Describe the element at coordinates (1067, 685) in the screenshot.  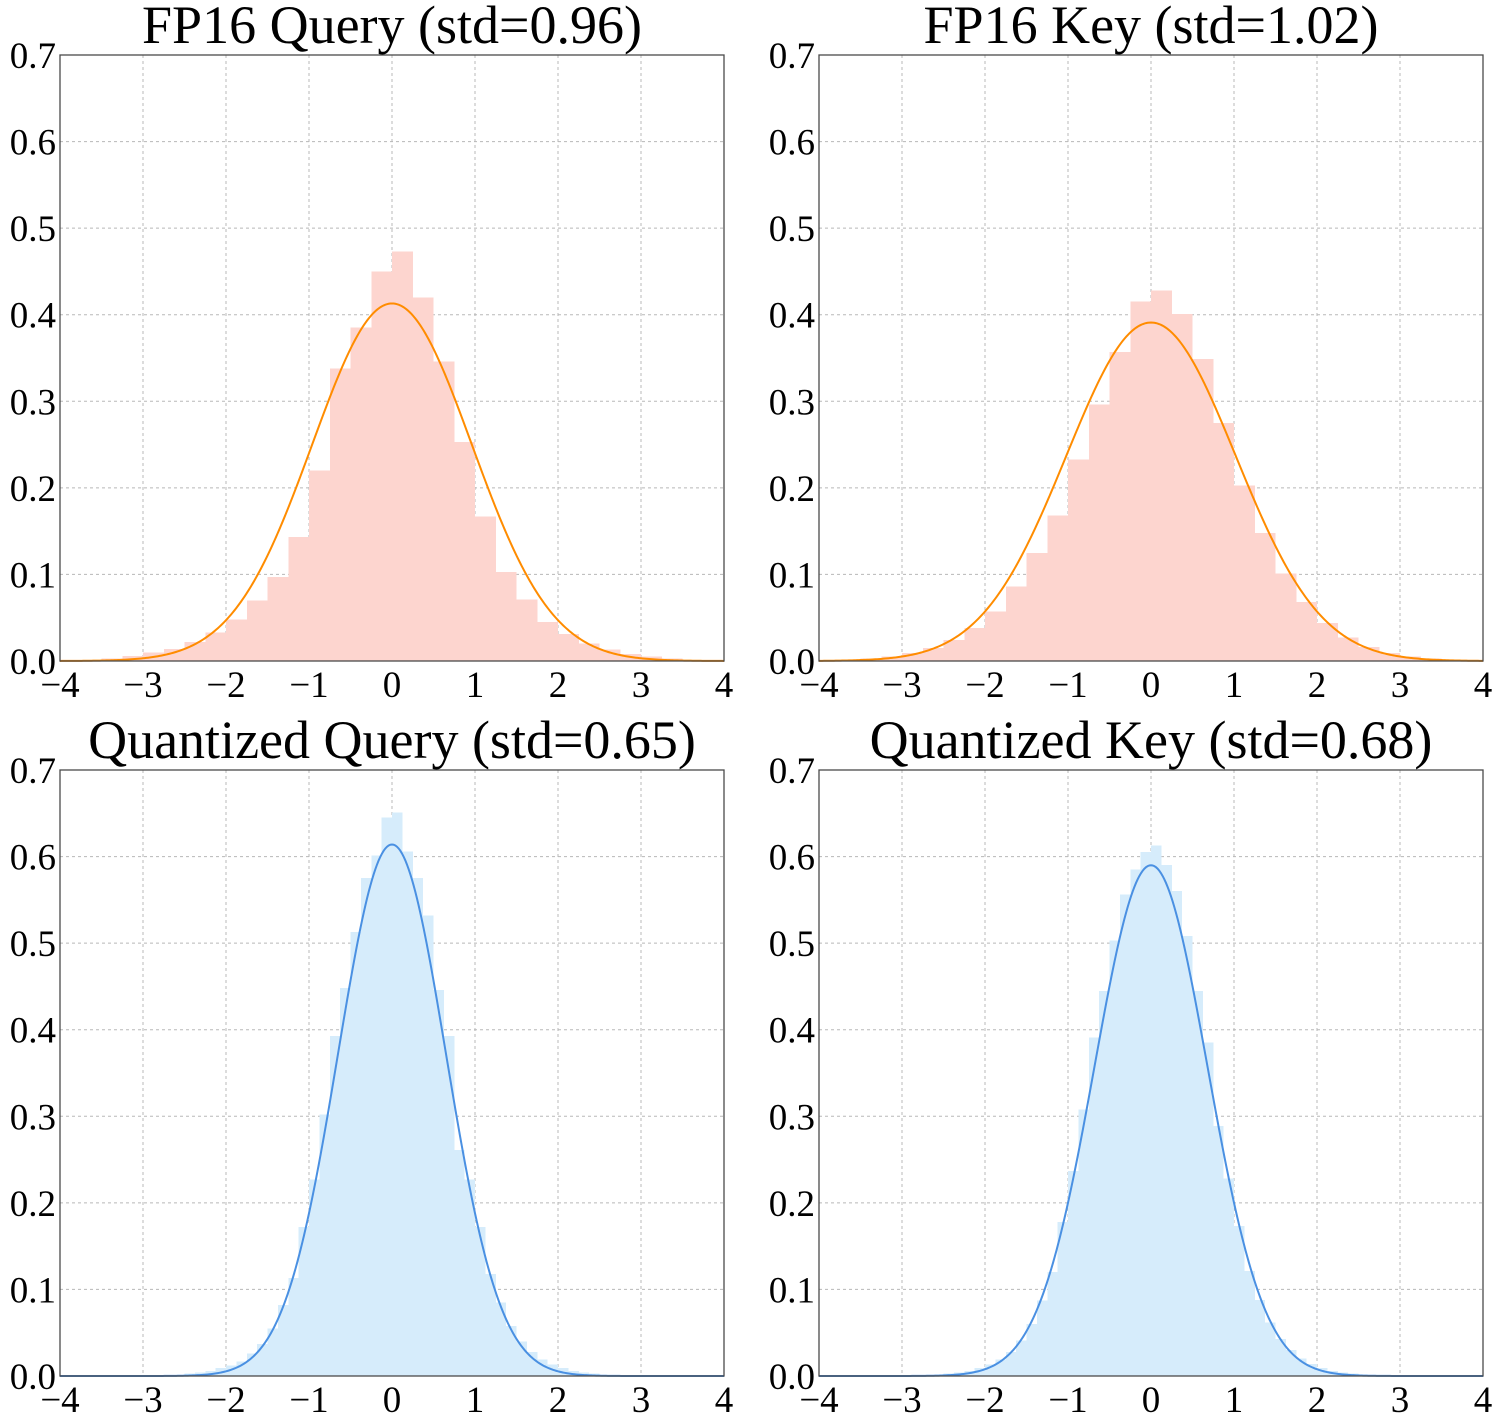
I see `x-tick-label: −1` at that location.